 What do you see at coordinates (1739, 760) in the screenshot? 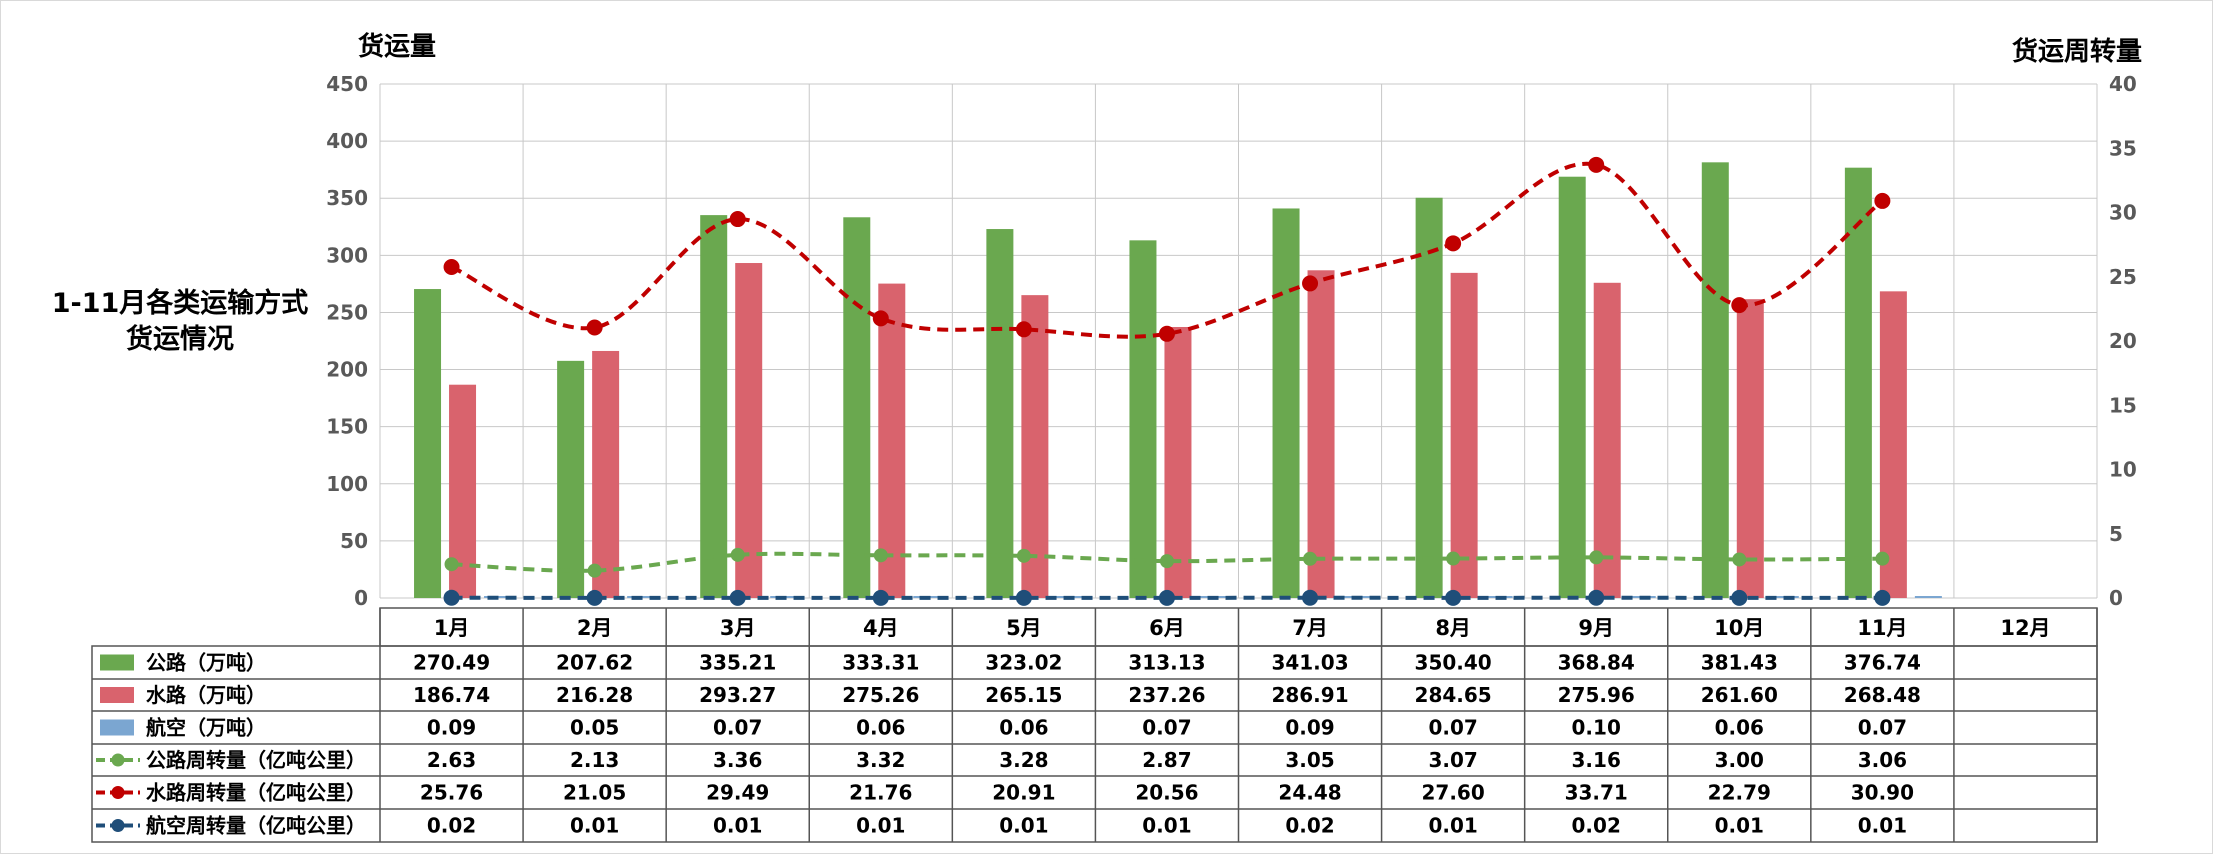
I see `data-table-cell: 3.00` at bounding box center [1739, 760].